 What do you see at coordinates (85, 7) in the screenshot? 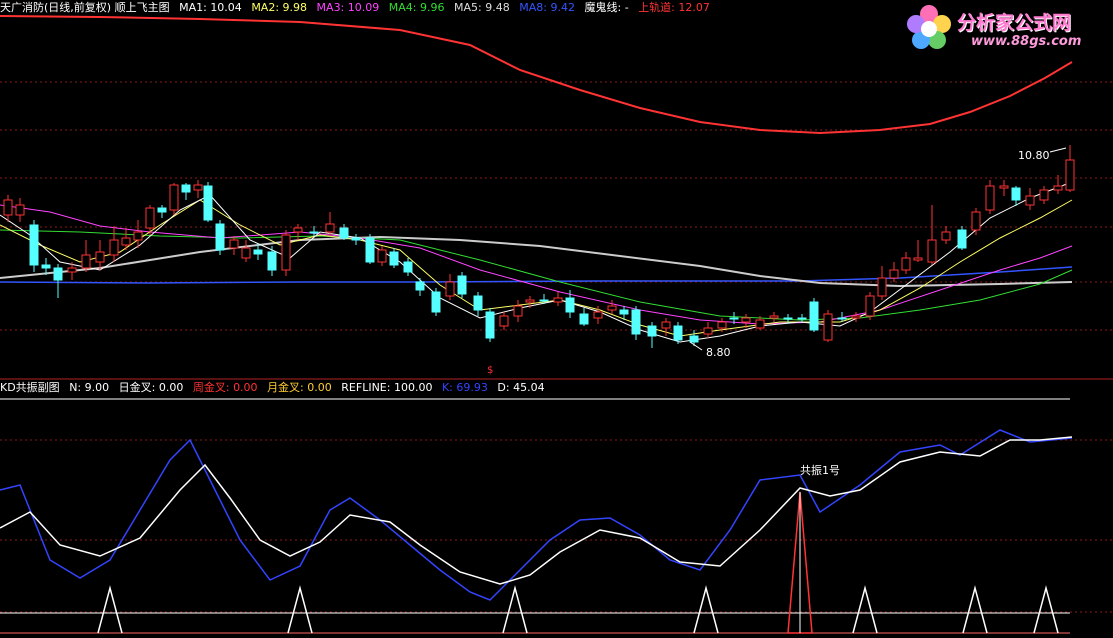
I see `chart-title: 天广消防(日线,前复权) 顺上飞主图` at bounding box center [85, 7].